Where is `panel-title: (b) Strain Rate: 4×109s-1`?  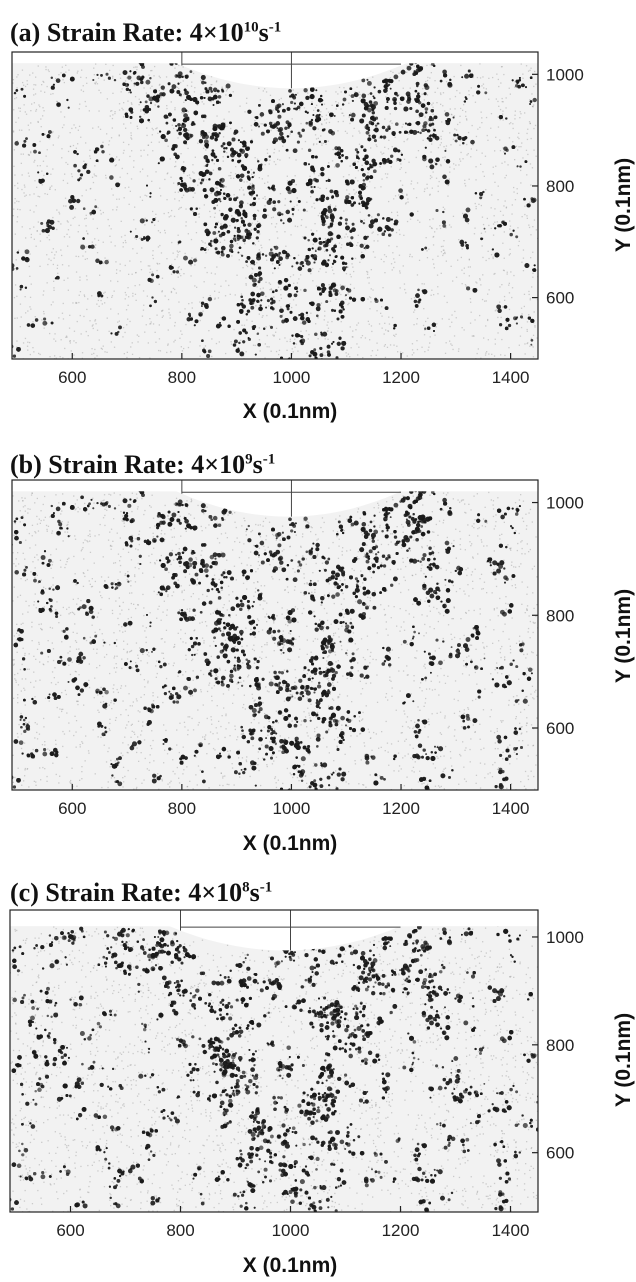
panel-title: (b) Strain Rate: 4×109s-1 is located at coordinates (142, 465).